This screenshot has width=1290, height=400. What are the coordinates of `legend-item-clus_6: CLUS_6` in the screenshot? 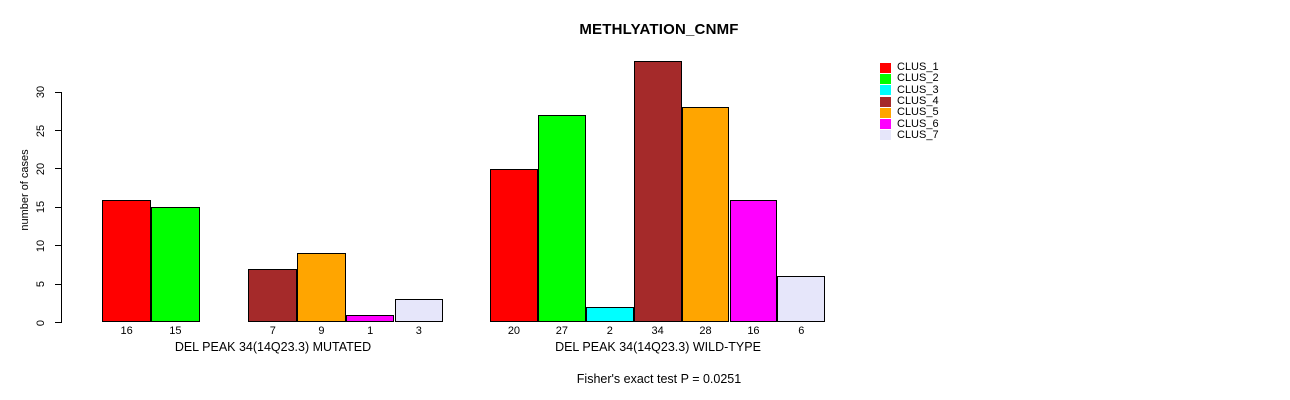 It's located at (909, 123).